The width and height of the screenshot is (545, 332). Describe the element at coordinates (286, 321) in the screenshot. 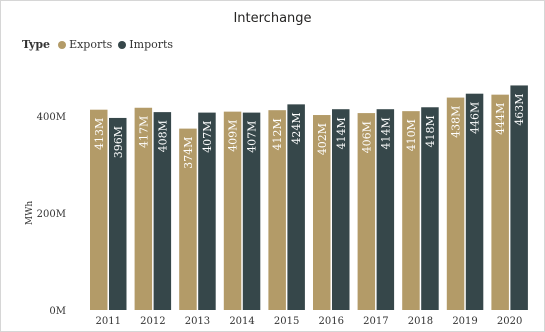

I see `x-tick-label: 2015` at that location.